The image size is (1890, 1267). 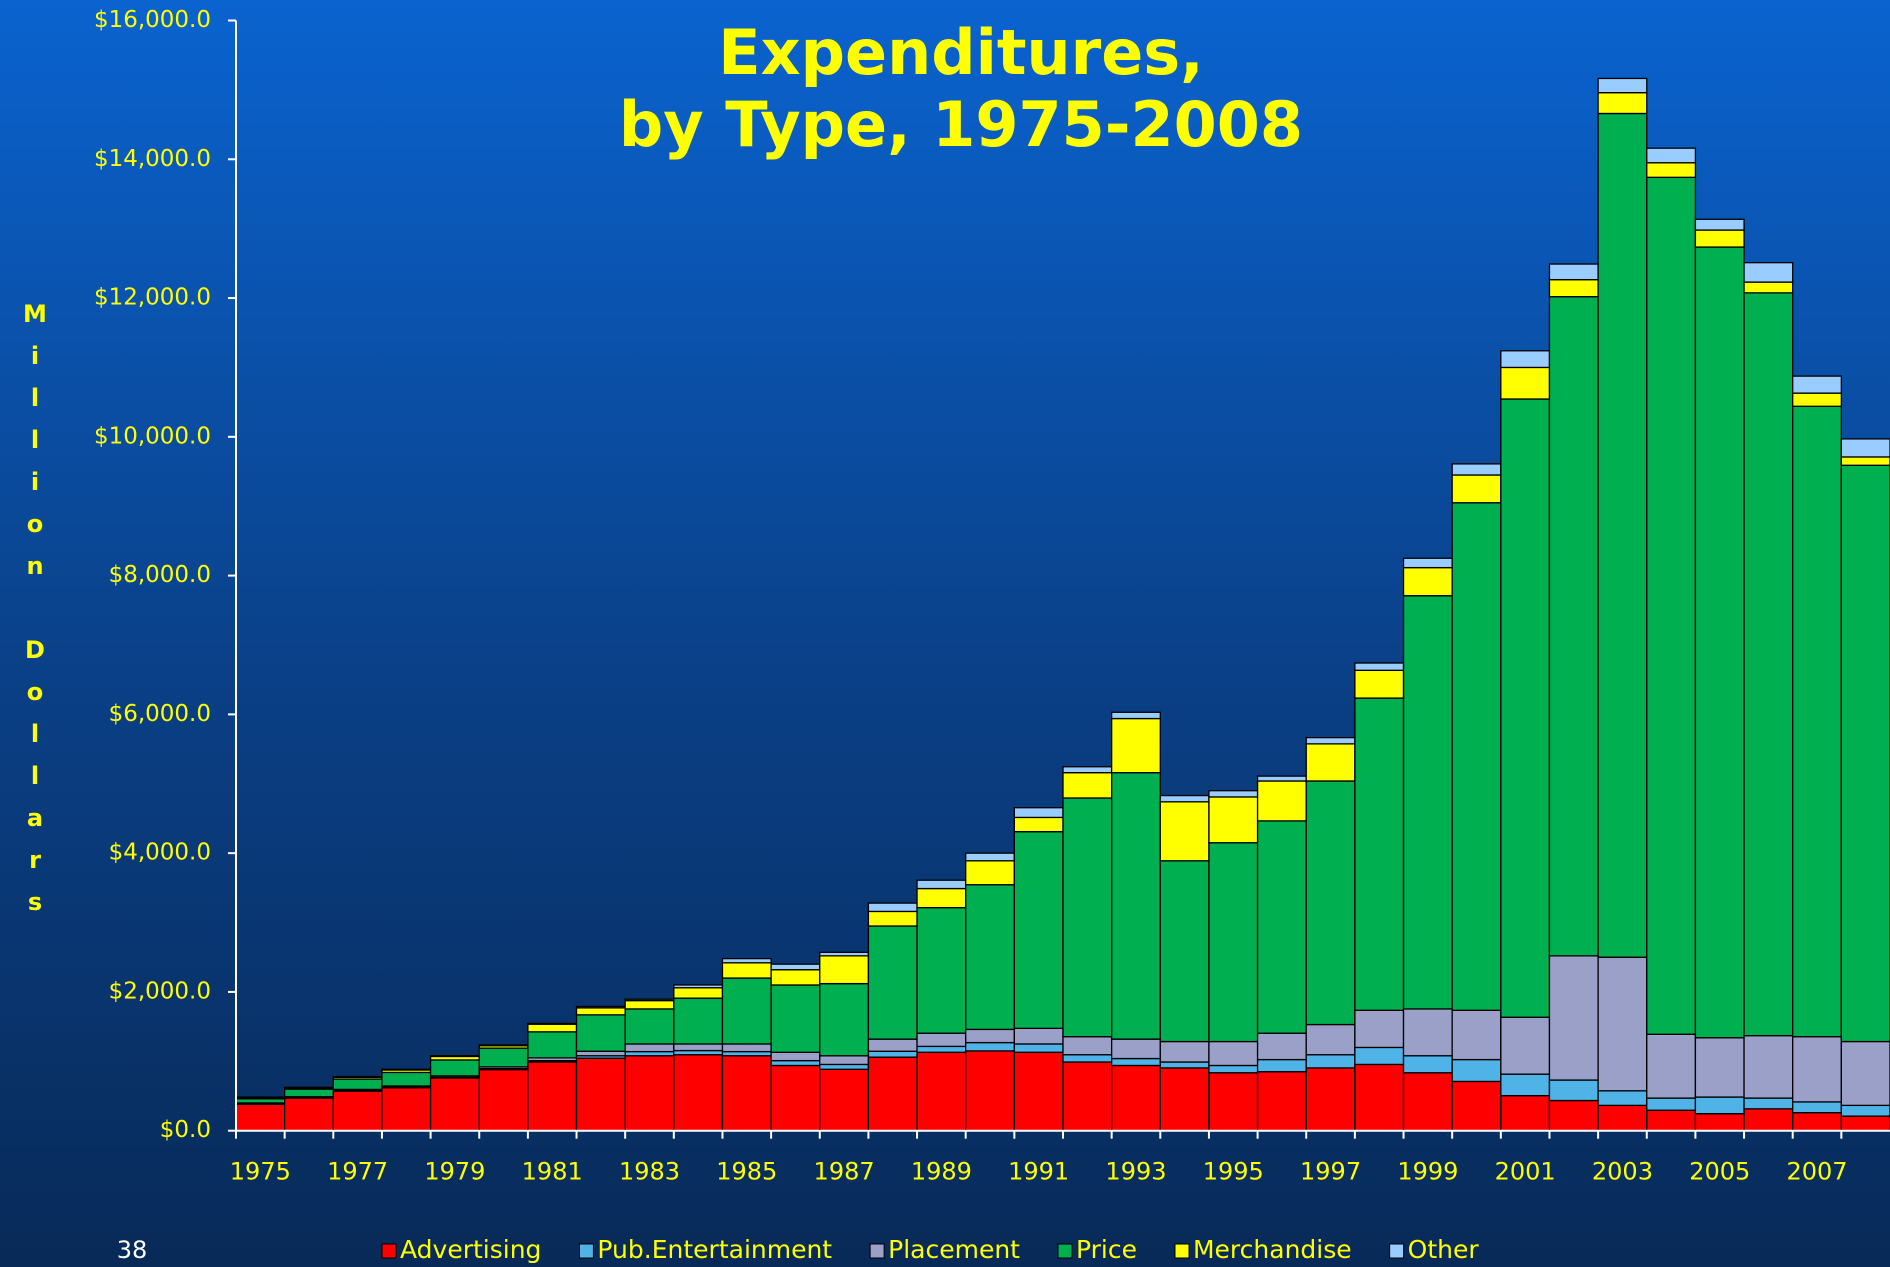 I want to click on x-tick-label: 2007, so click(x=1816, y=1172).